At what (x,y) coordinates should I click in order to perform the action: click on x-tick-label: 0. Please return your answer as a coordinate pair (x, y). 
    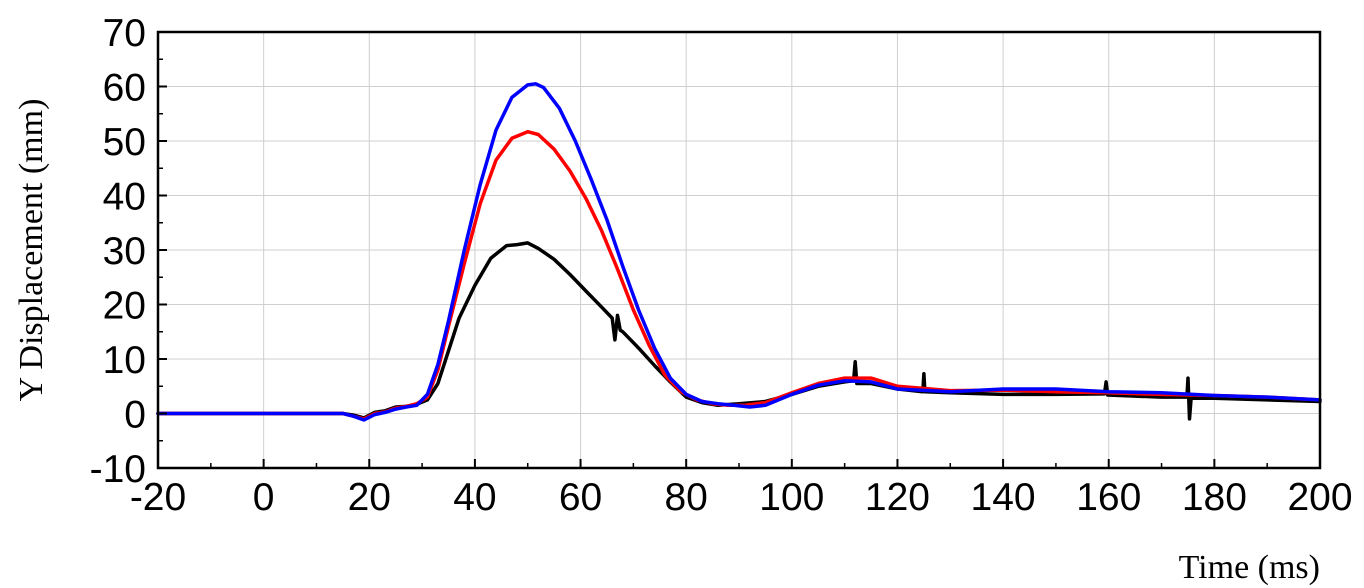
    Looking at the image, I should click on (264, 497).